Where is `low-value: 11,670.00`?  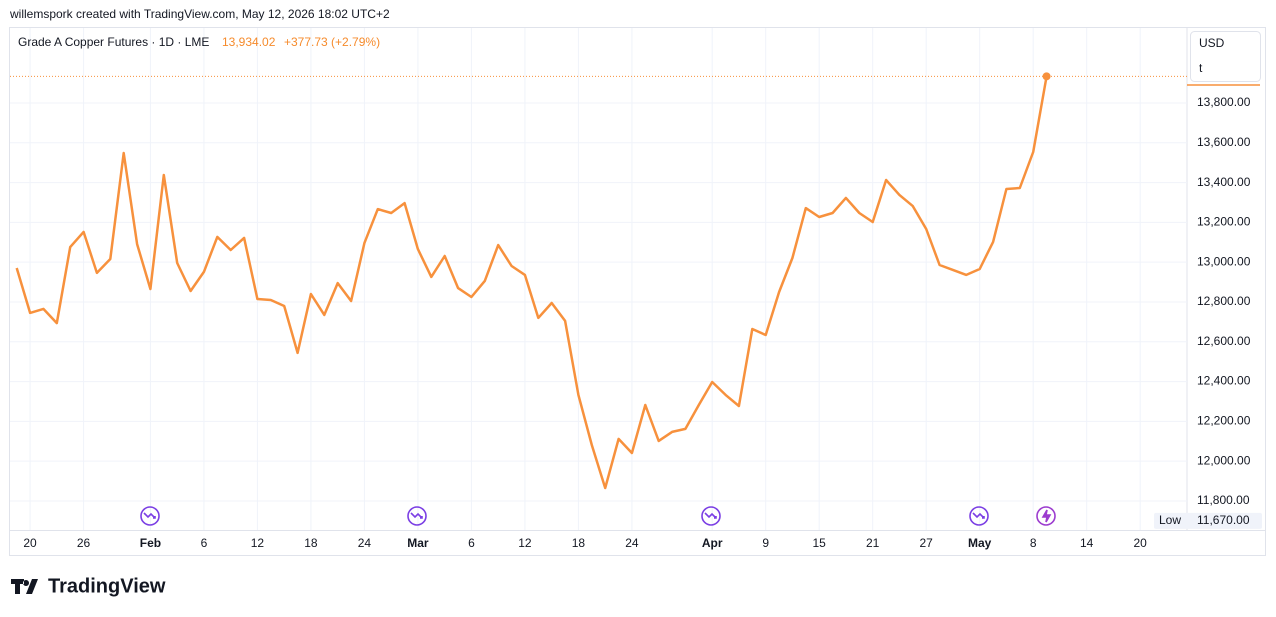 low-value: 11,670.00 is located at coordinates (1223, 520).